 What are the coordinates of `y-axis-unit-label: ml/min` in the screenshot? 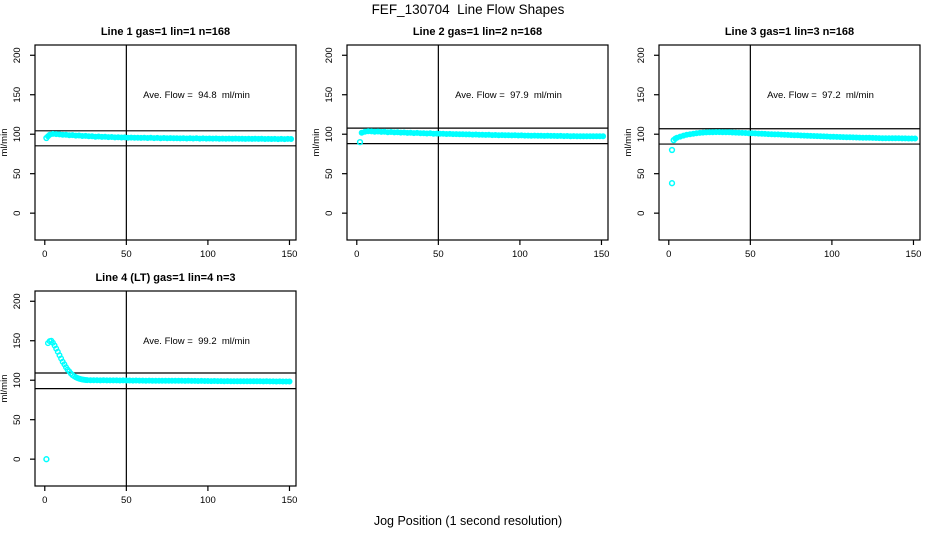 It's located at (317, 143).